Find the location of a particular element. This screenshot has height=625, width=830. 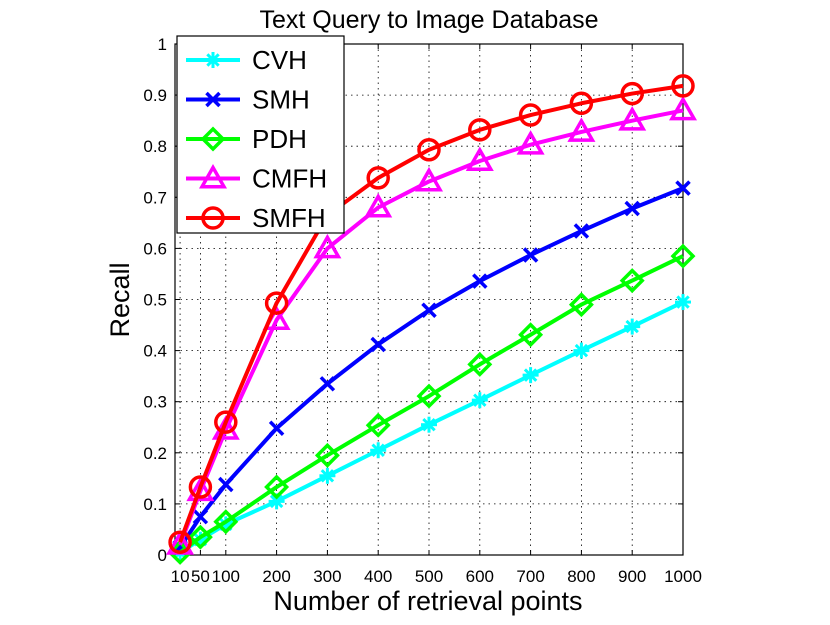

legend: CVH SMH PDH CMFH SMFH is located at coordinates (260, 134).